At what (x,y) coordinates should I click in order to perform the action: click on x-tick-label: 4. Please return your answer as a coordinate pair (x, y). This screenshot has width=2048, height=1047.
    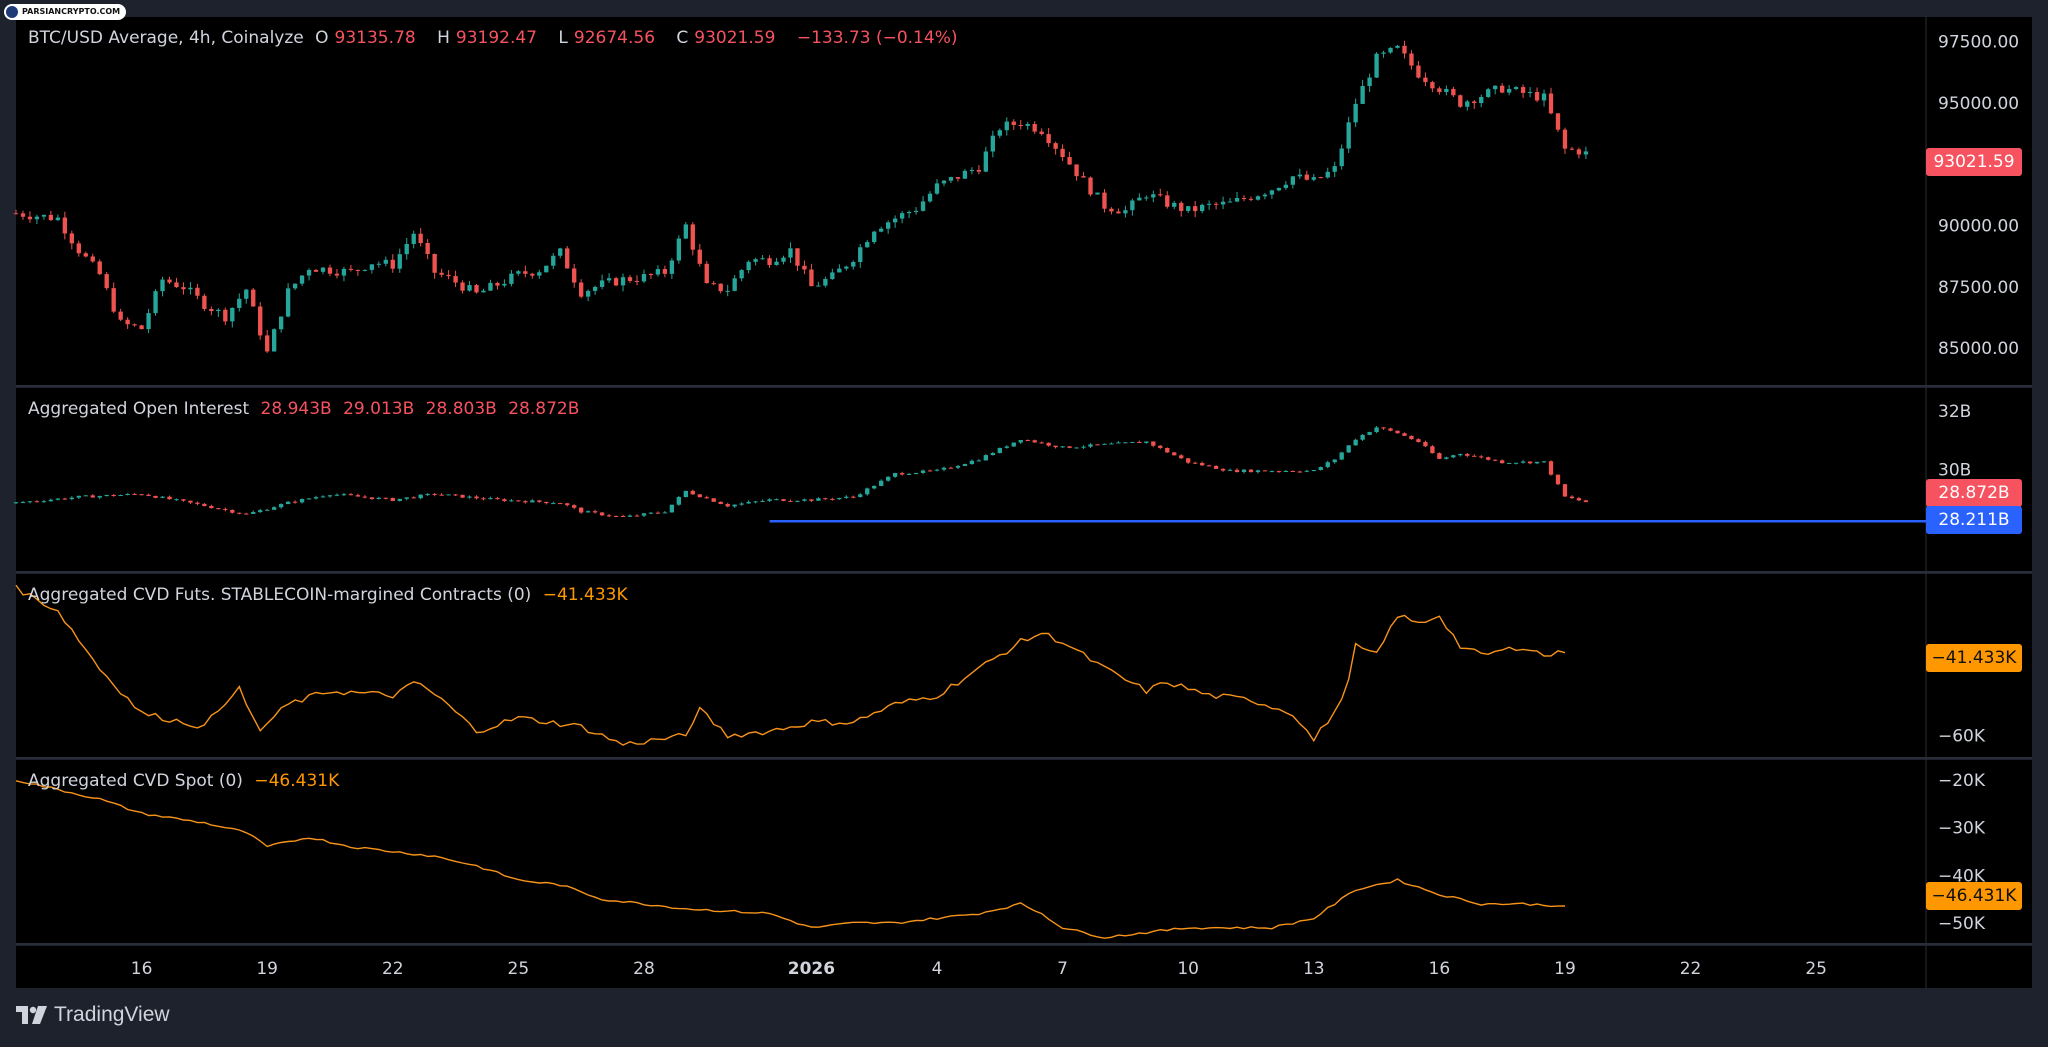
    Looking at the image, I should click on (937, 969).